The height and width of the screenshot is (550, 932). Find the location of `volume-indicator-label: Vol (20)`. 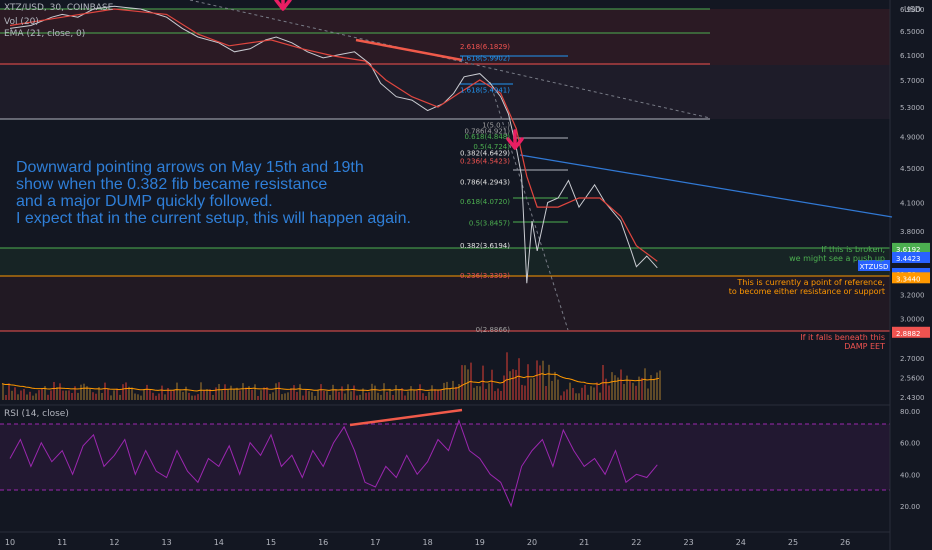

volume-indicator-label: Vol (20) is located at coordinates (21, 22).